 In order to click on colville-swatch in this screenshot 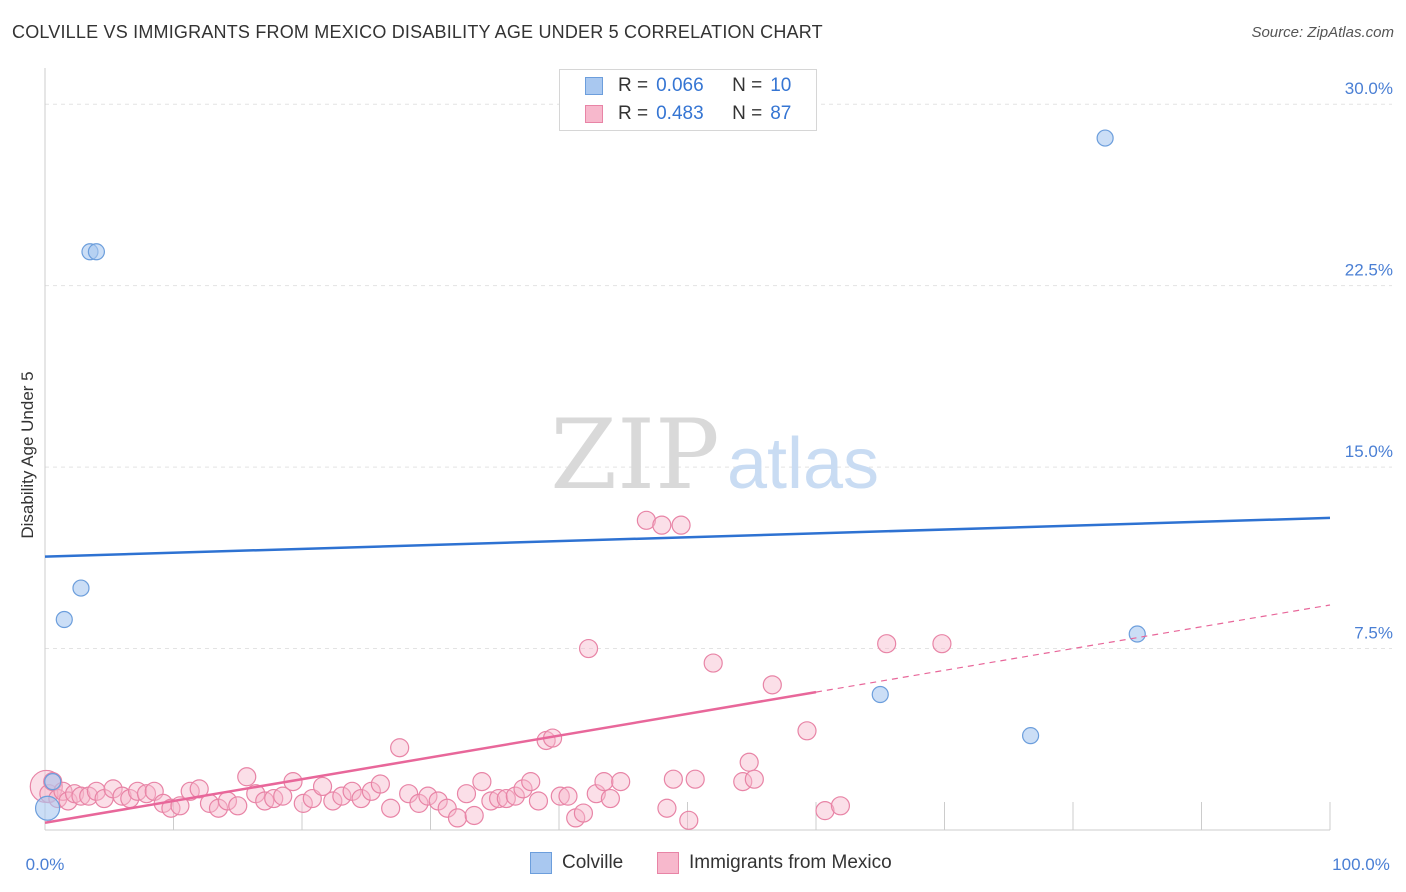, I will do `click(594, 86)`.